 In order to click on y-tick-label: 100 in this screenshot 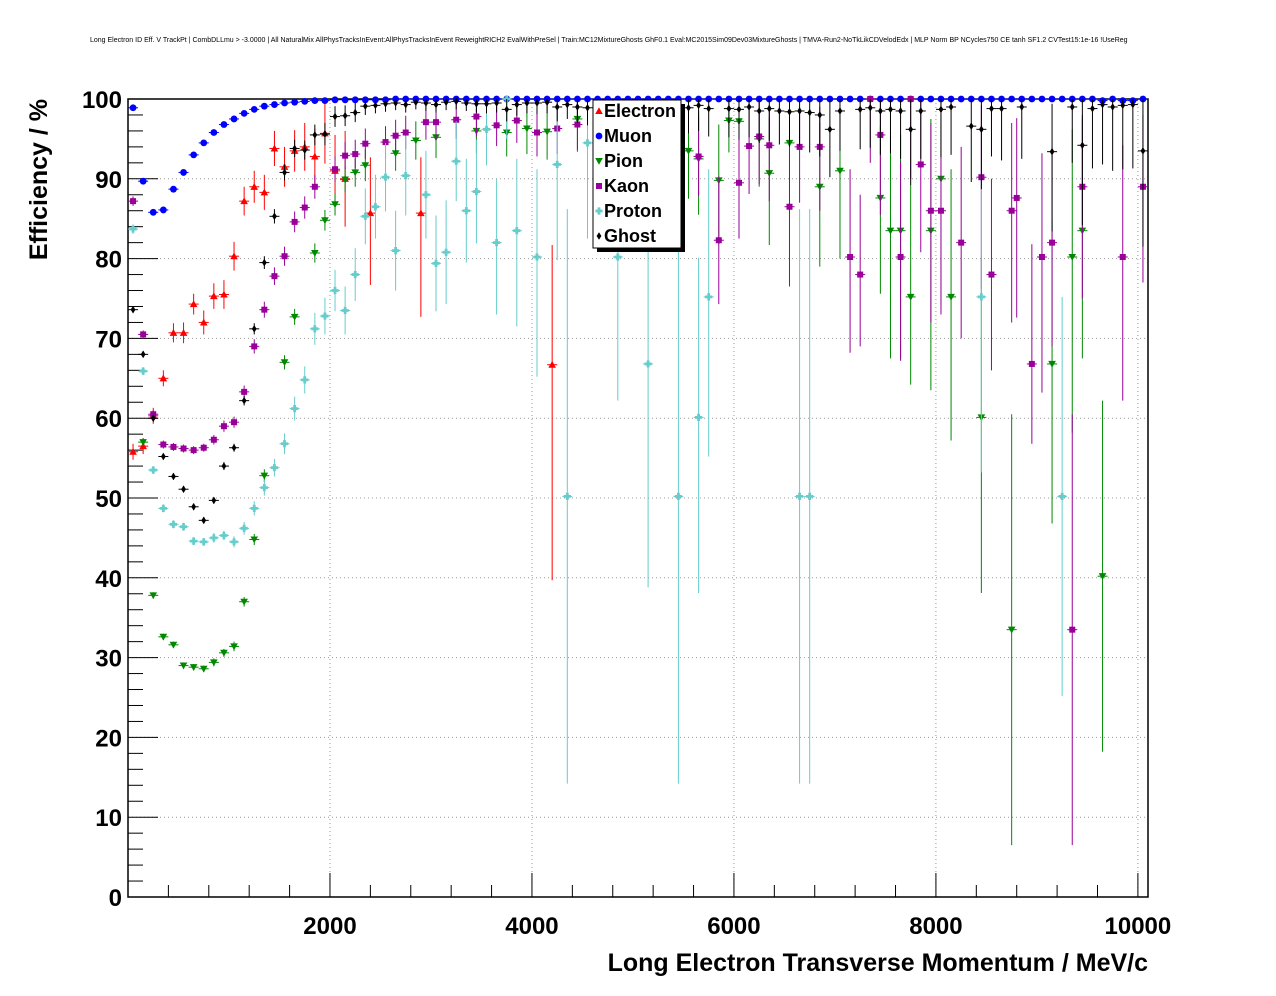, I will do `click(102, 100)`.